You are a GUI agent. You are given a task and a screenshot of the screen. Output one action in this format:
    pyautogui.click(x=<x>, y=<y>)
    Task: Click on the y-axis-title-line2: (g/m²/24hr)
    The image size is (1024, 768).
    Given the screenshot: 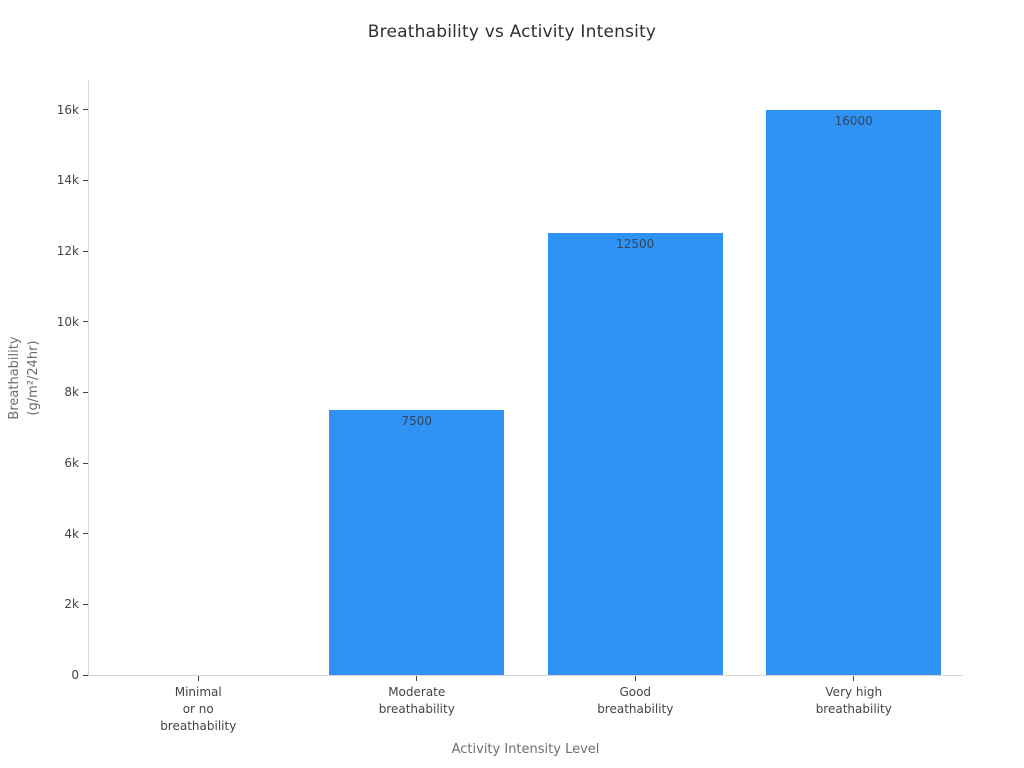 What is the action you would take?
    pyautogui.click(x=33, y=378)
    